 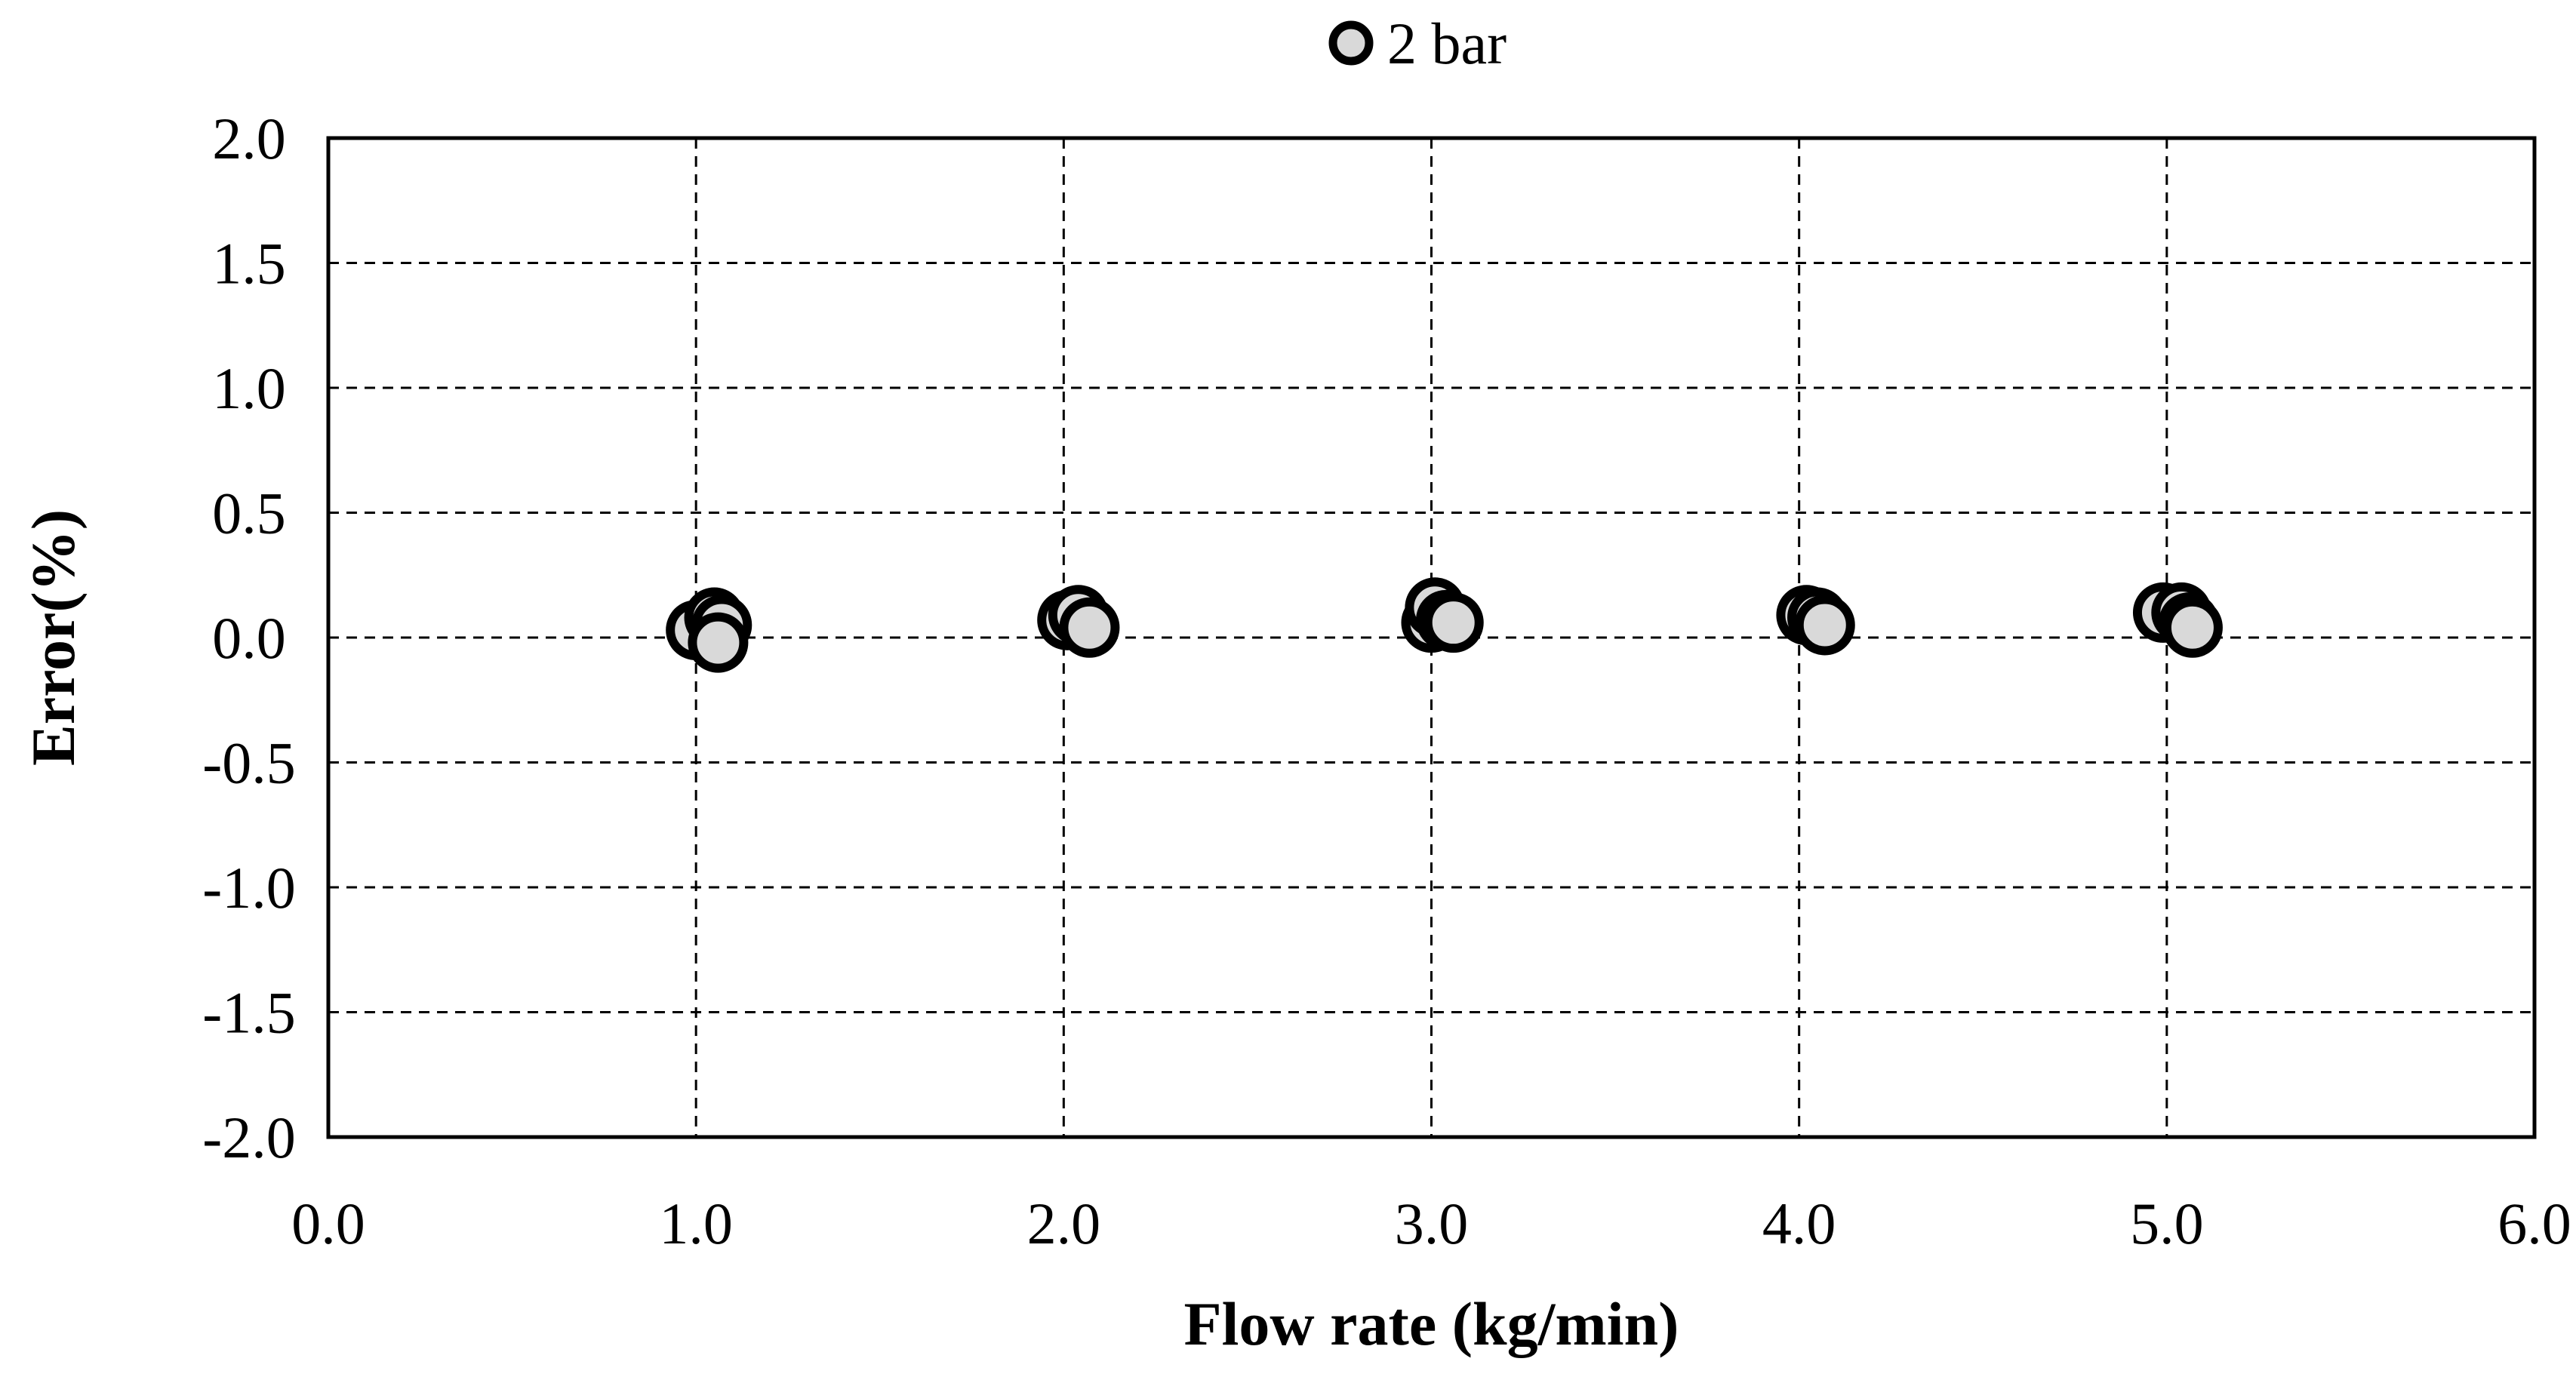 What do you see at coordinates (1799, 1223) in the screenshot?
I see `x-tick-label: 4.0` at bounding box center [1799, 1223].